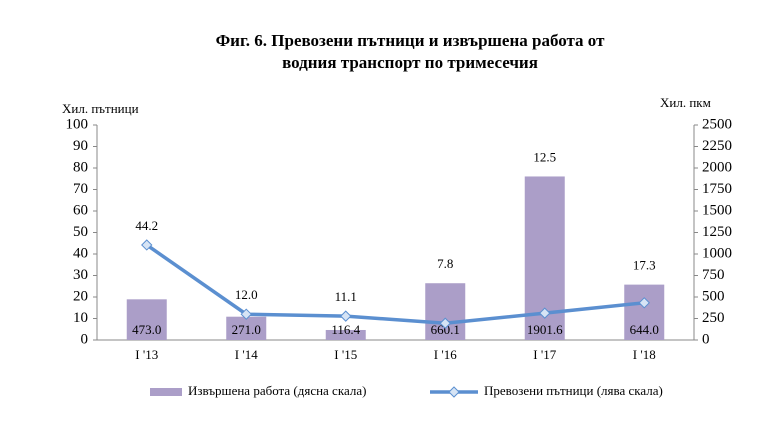  I want to click on bar-value-label: 116.4, so click(345, 329).